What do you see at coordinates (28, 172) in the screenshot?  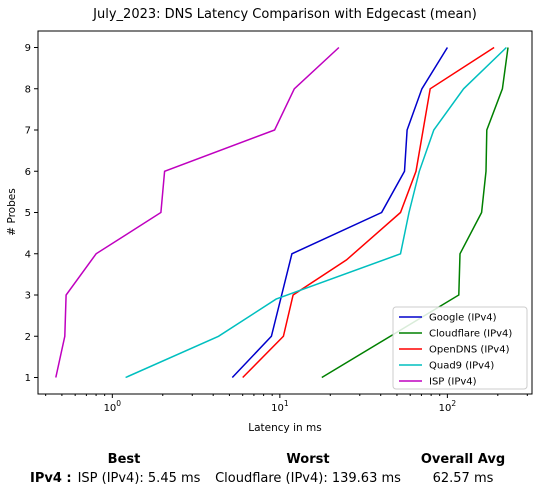 I see `y-tick-label: 6` at bounding box center [28, 172].